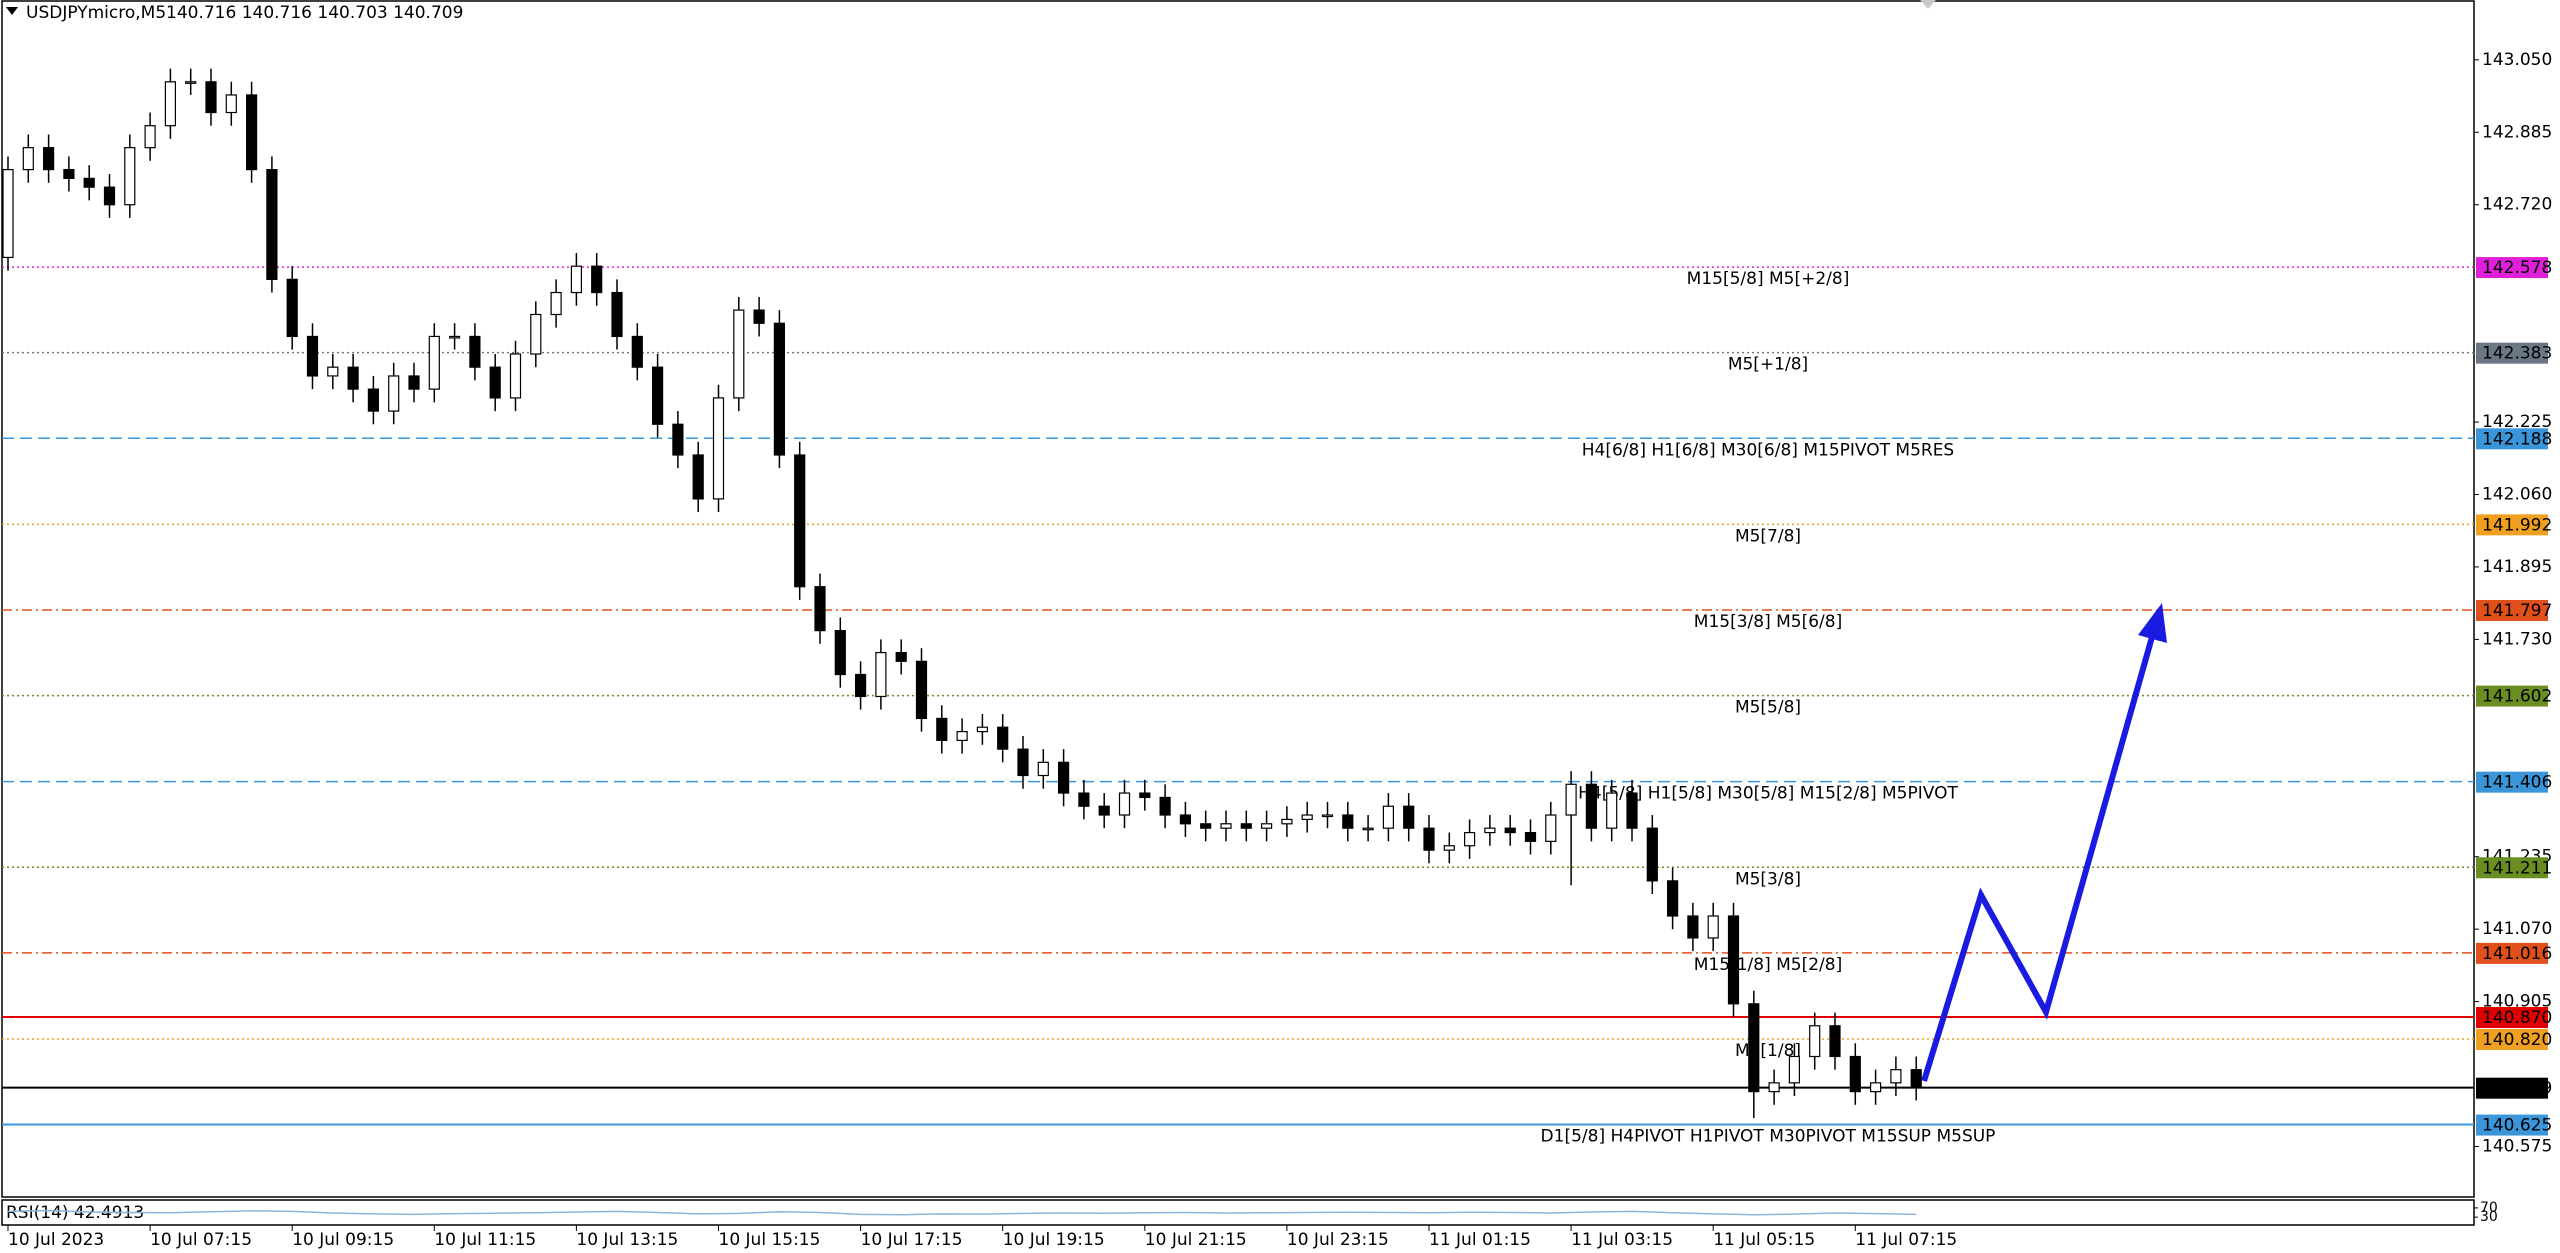 The height and width of the screenshot is (1253, 2560). Describe the element at coordinates (1768, 965) in the screenshot. I see `level-label: M15[1/8] M5[2/8]` at that location.